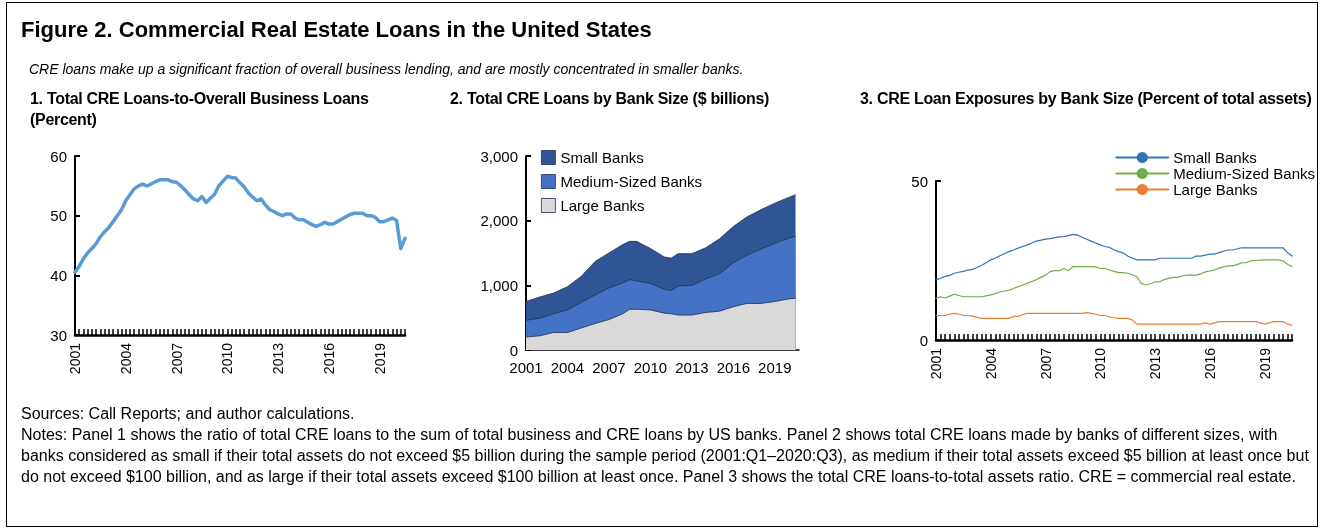 This screenshot has width=1326, height=529. I want to click on source-note: Sources: Call Reports; and author calculations., so click(188, 414).